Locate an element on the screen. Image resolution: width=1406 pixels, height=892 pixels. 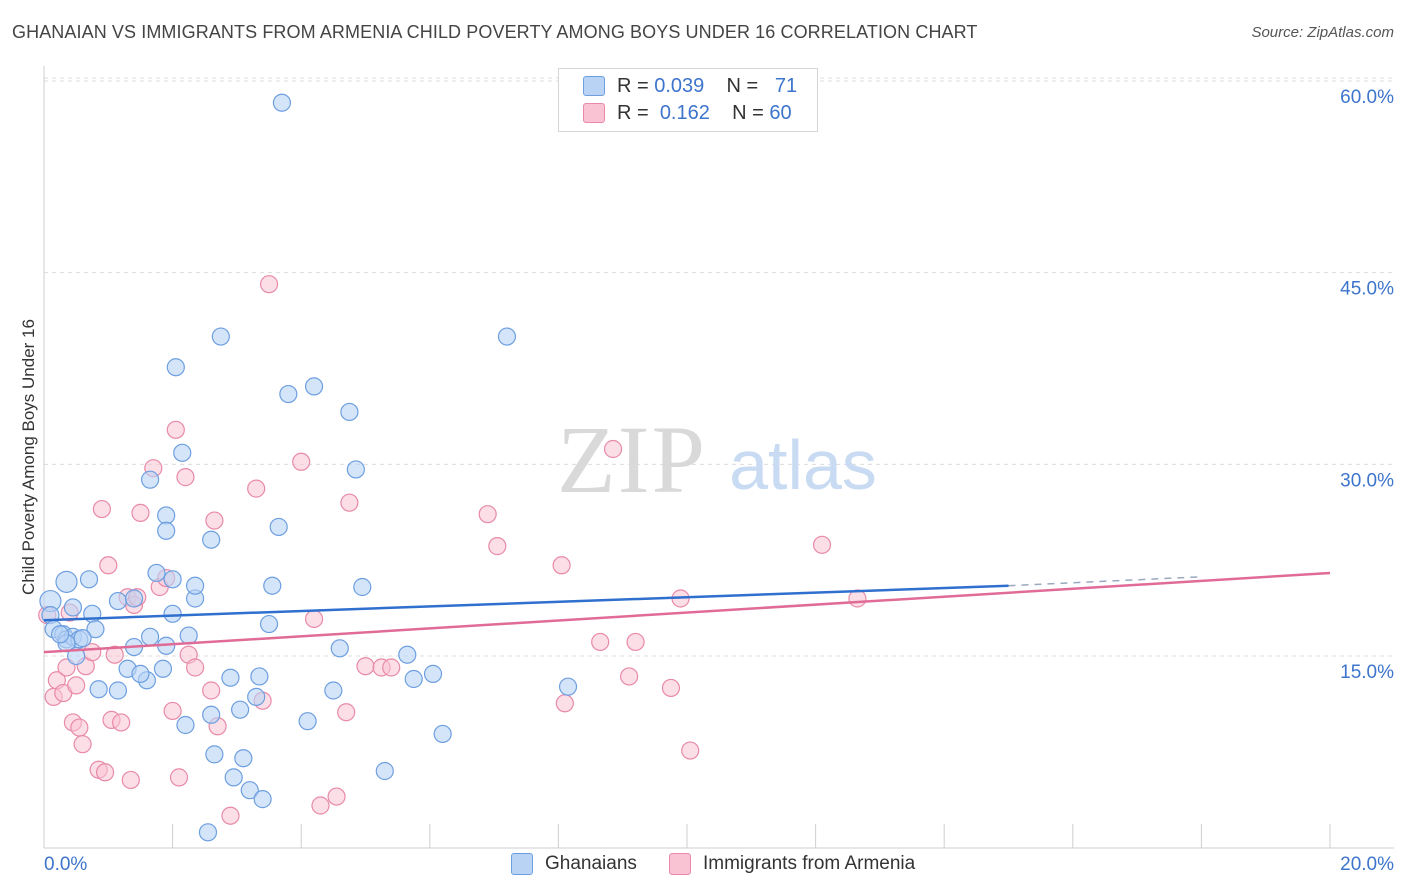
legend-n-label: N = is located at coordinates (742, 85).